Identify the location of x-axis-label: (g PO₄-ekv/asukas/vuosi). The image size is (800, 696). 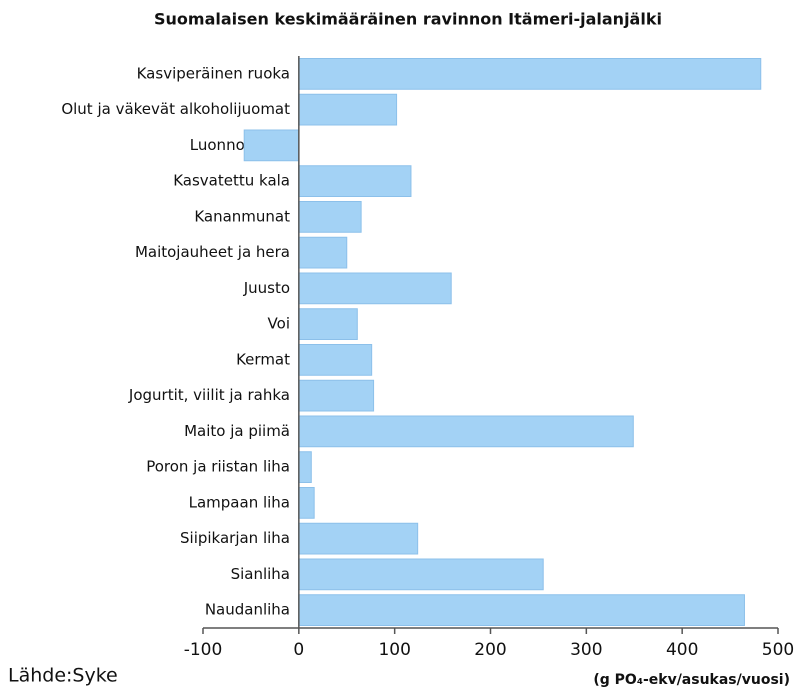
(691, 680).